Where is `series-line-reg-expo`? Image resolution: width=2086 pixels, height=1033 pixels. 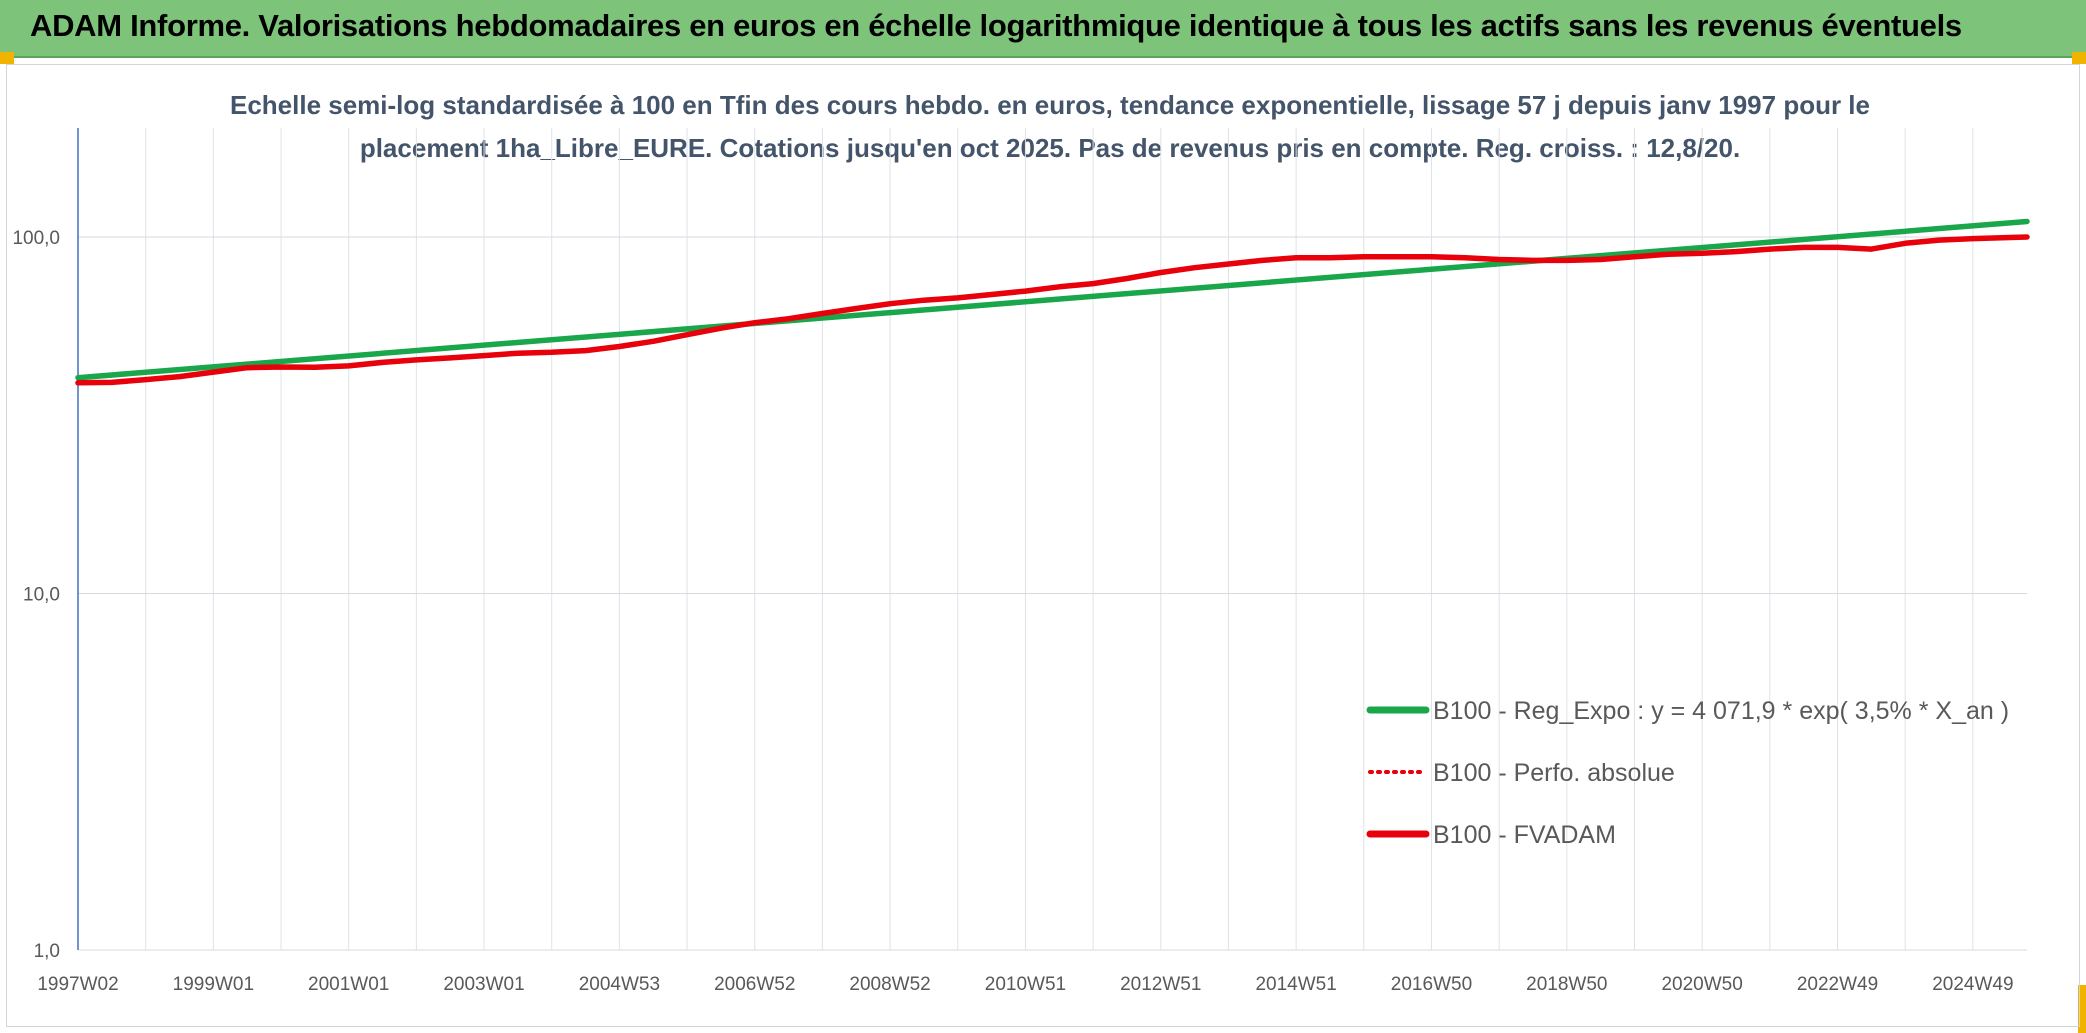
series-line-reg-expo is located at coordinates (1052, 299).